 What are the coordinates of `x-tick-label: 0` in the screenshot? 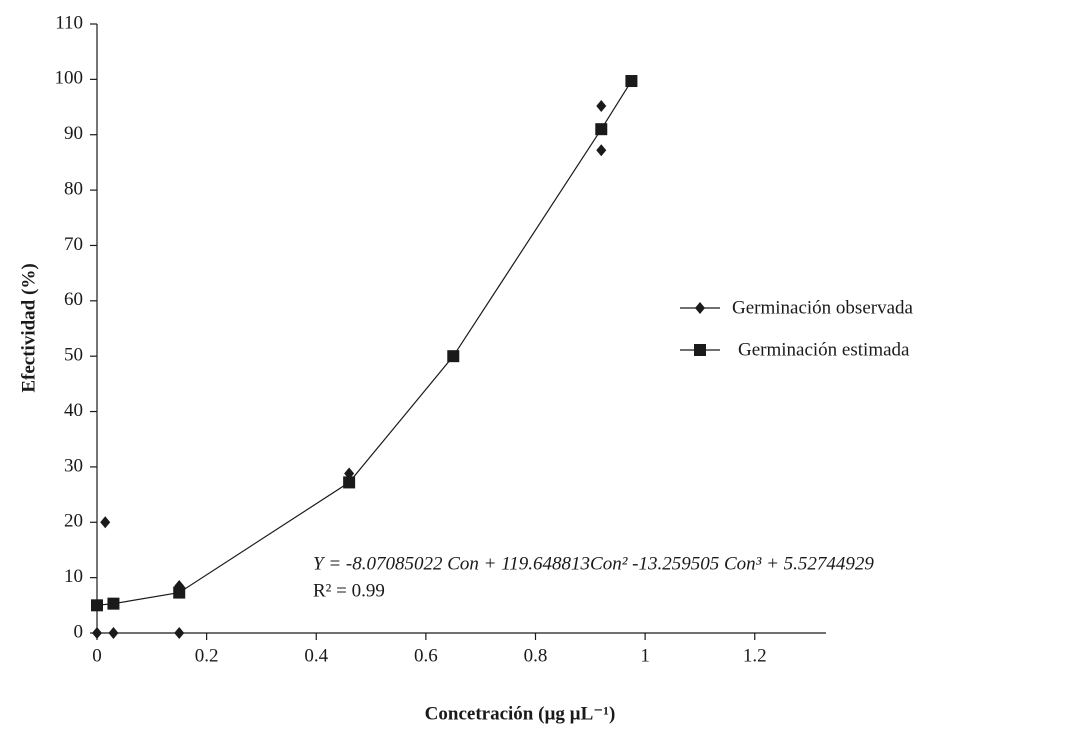 It's located at (97, 655).